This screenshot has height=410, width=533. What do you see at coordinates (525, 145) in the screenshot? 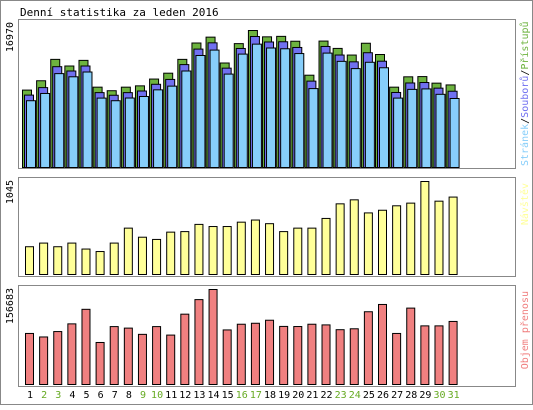
I see `legend-item-1: Stránek` at bounding box center [525, 145].